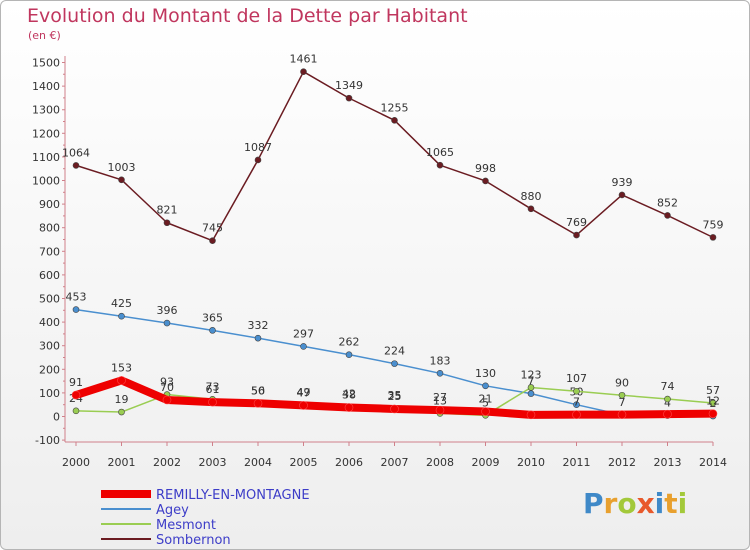 The image size is (750, 550). What do you see at coordinates (233, 495) in the screenshot?
I see `legend-label: REMILLY-EN-MONTAGNE` at bounding box center [233, 495].